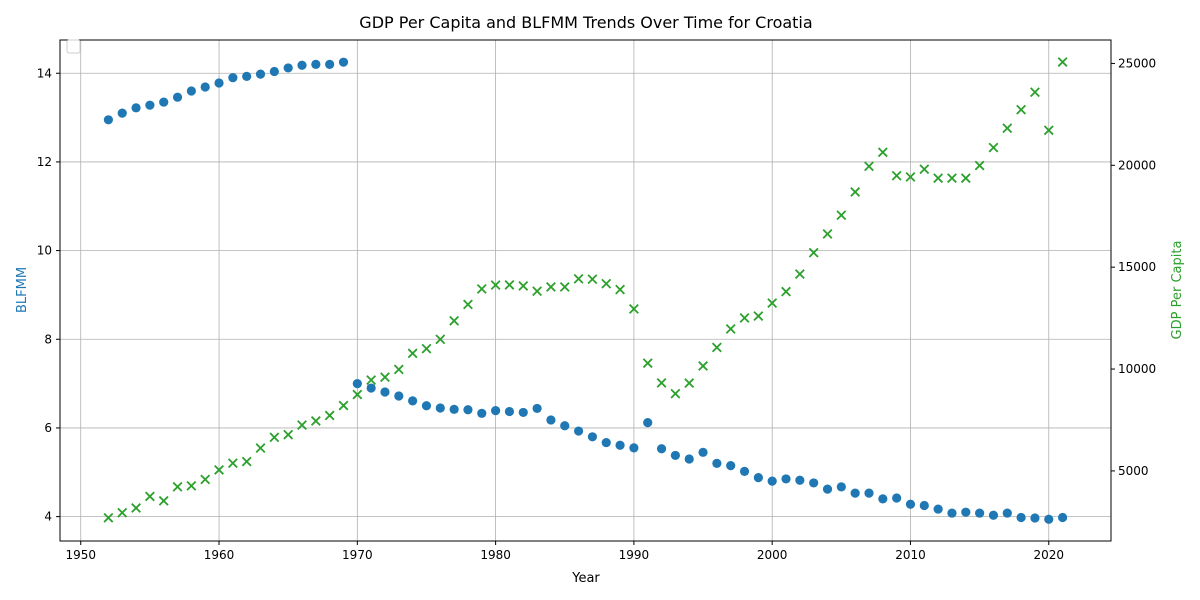 Image resolution: width=1200 pixels, height=600 pixels. What do you see at coordinates (1177, 290) in the screenshot?
I see `right-y-axis-label: GDP Per Capita` at bounding box center [1177, 290].